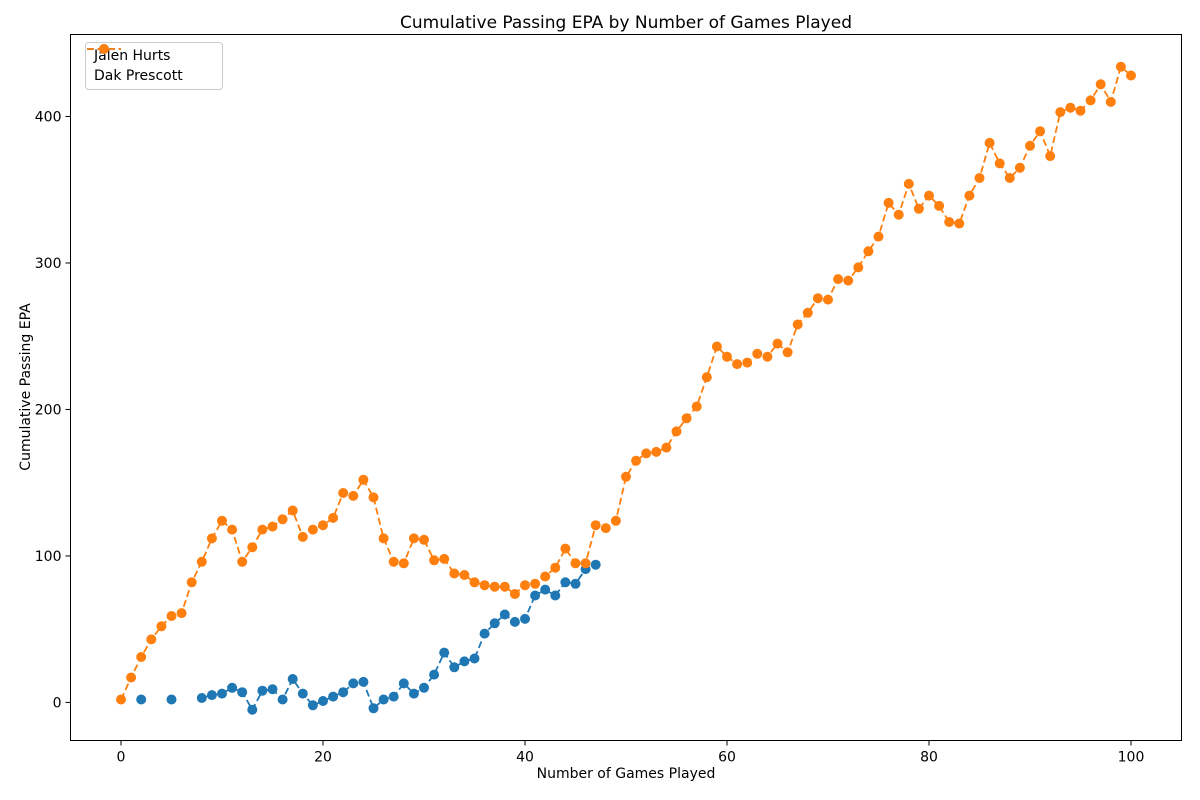 The width and height of the screenshot is (1200, 800). What do you see at coordinates (104, 49) in the screenshot?
I see `legend-line-sample` at bounding box center [104, 49].